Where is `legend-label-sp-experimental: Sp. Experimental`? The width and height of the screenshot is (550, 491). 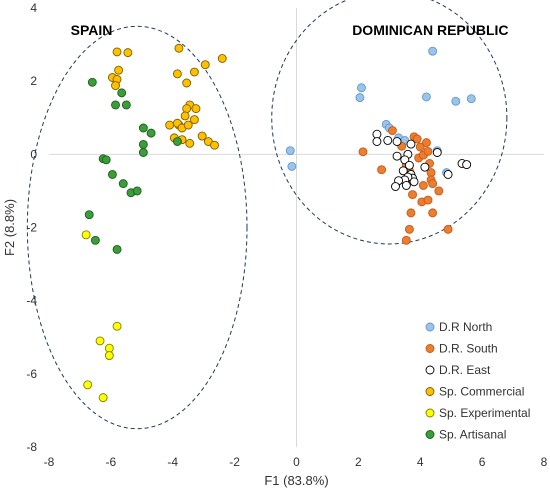 legend-label-sp-experimental: Sp. Experimental is located at coordinates (484, 413).